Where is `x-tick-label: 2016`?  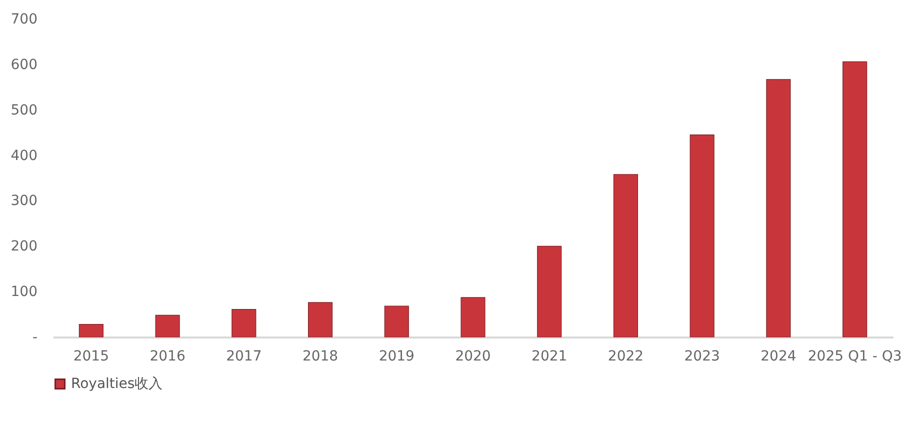
x-tick-label: 2016 is located at coordinates (168, 356).